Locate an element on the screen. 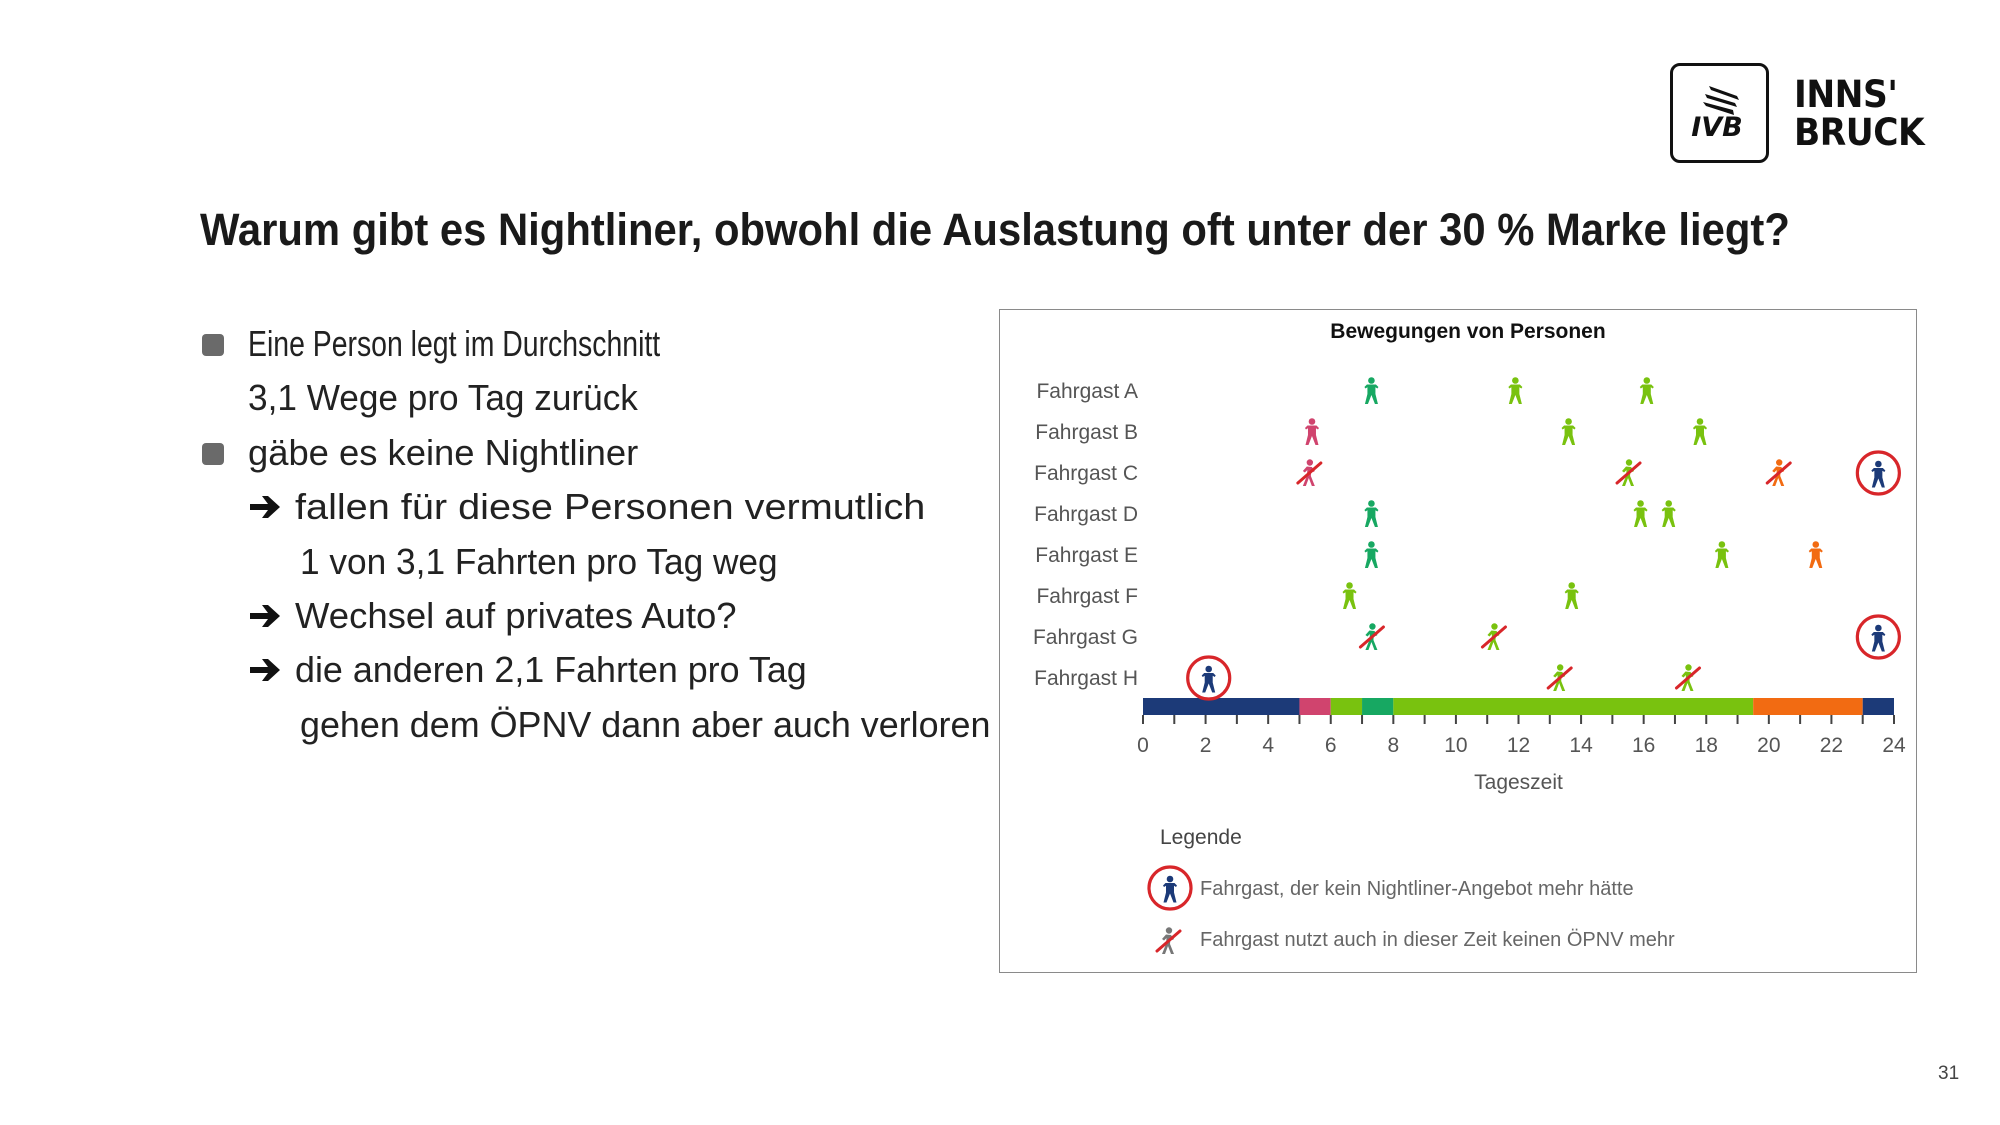 This screenshot has width=2000, height=1125. ivb-mark-text: IVB is located at coordinates (1717, 127).